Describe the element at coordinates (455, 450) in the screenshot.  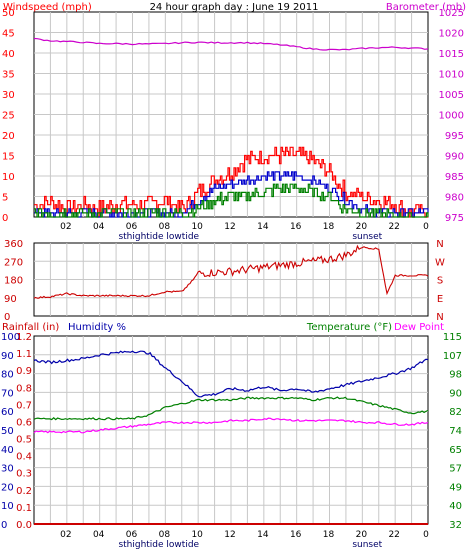
I see `temperature-y-tick-label: 65` at that location.